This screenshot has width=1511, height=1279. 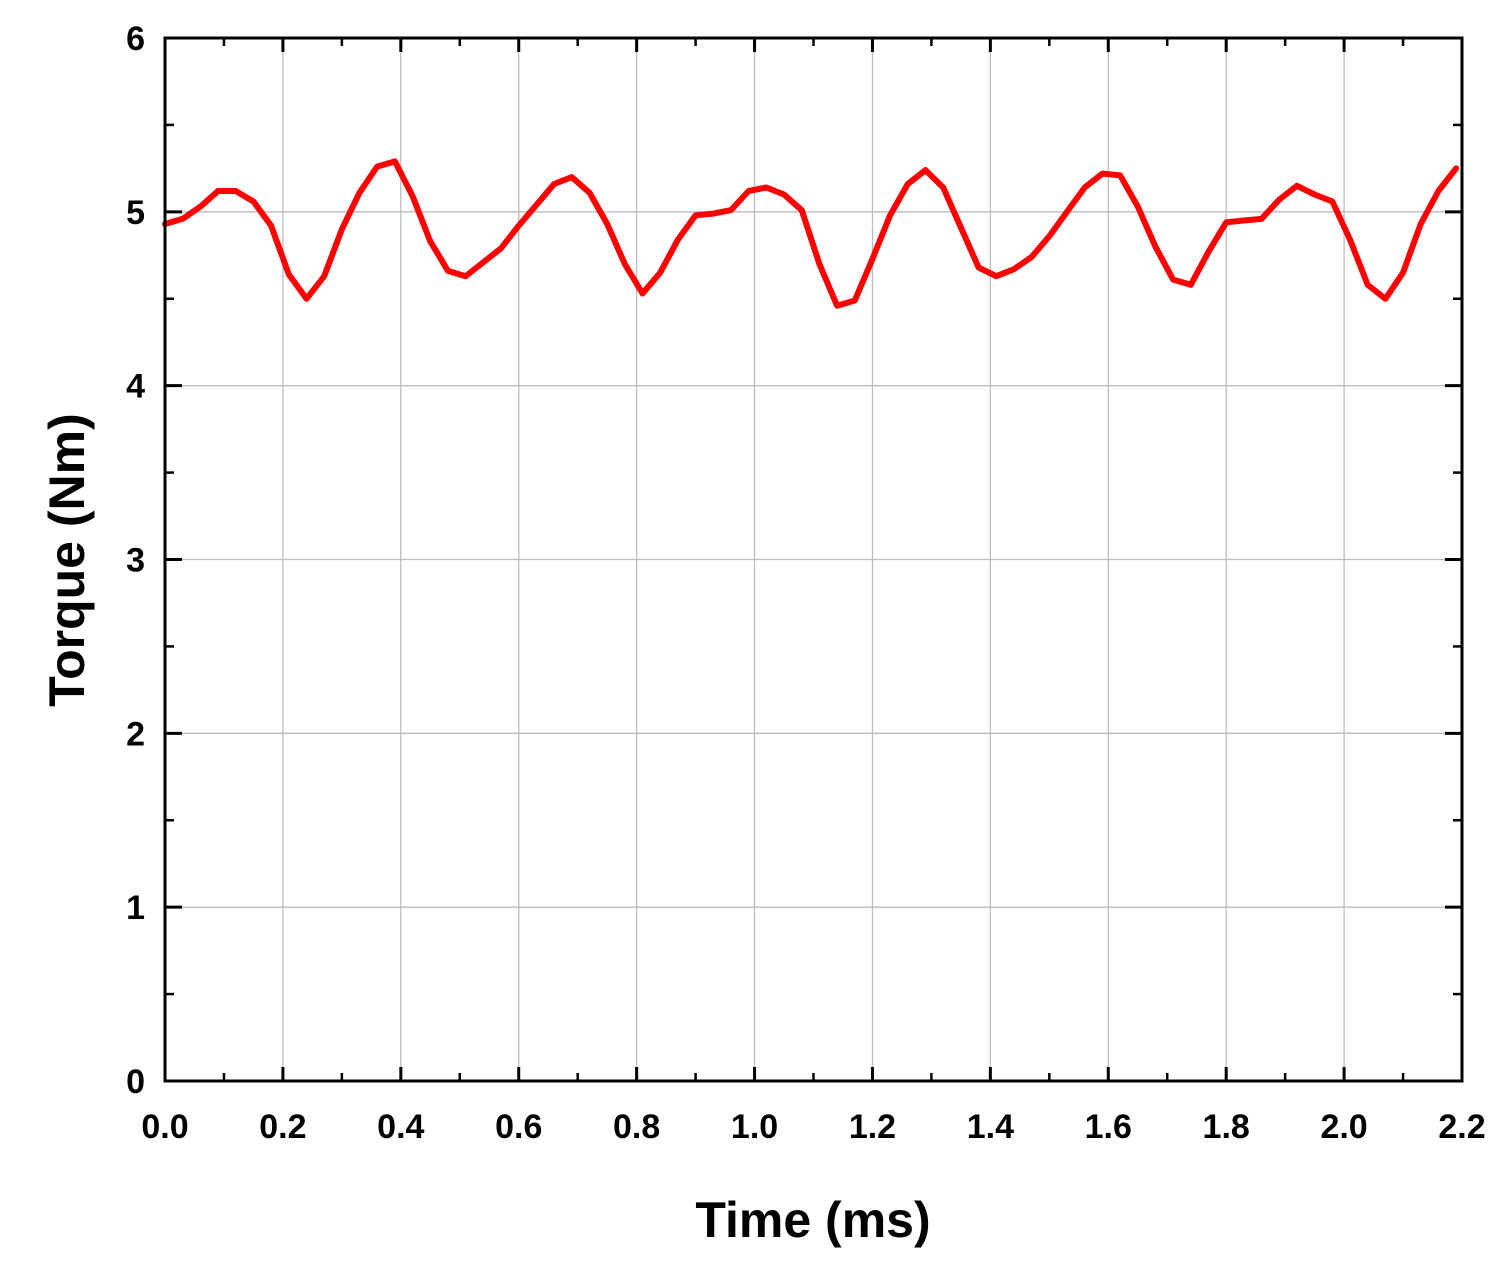 I want to click on y-tick-label: 4, so click(x=135, y=387).